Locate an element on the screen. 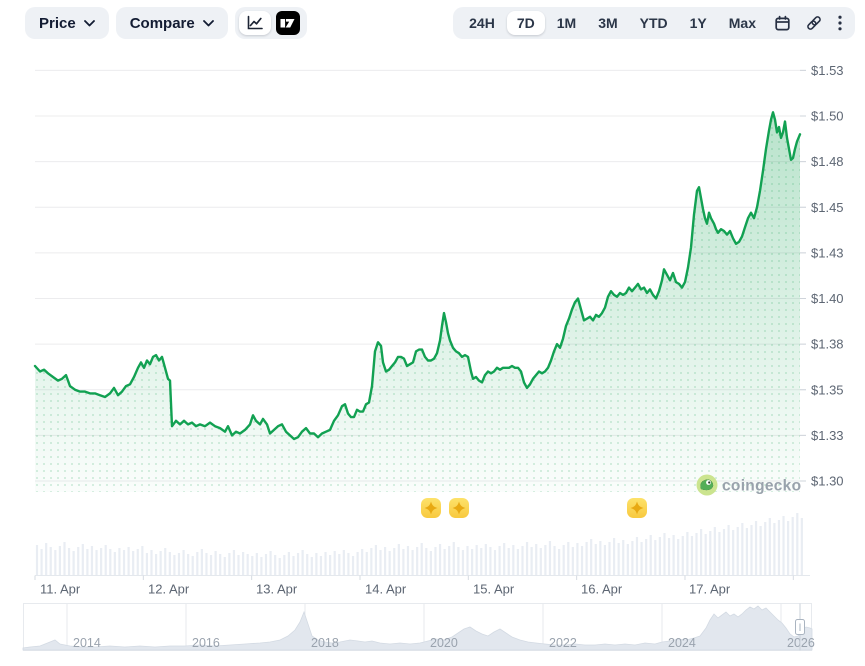 The height and width of the screenshot is (666, 865). date-picker-button is located at coordinates (782, 23).